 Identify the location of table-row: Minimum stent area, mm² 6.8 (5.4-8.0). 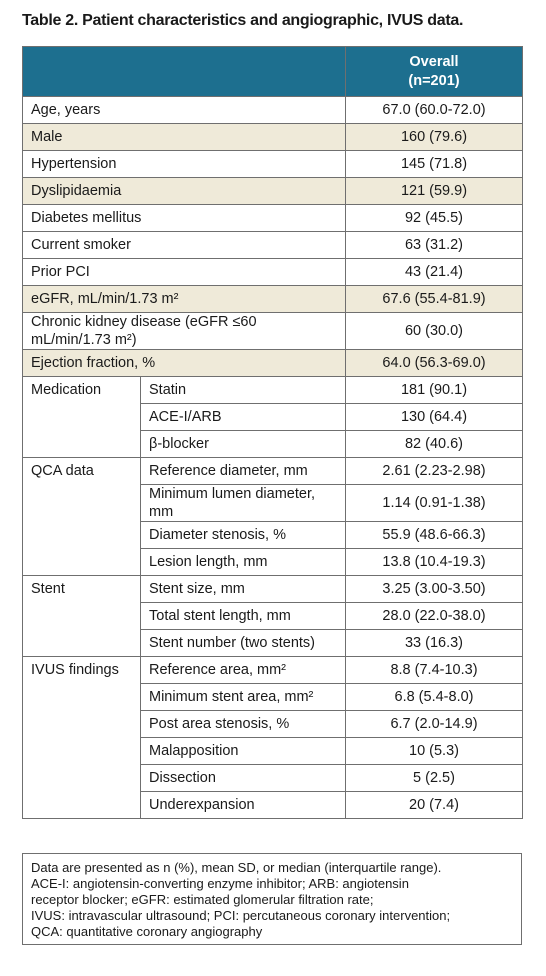
(273, 697).